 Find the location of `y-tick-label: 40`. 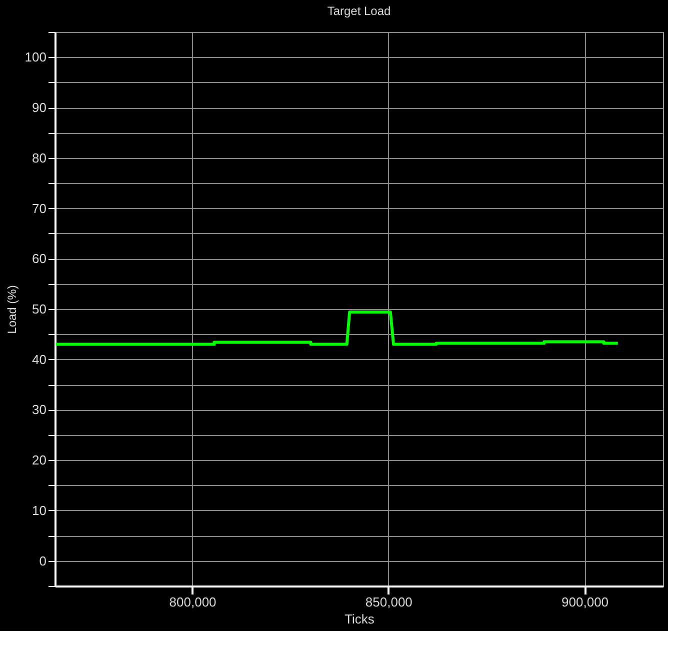

y-tick-label: 40 is located at coordinates (39, 359).